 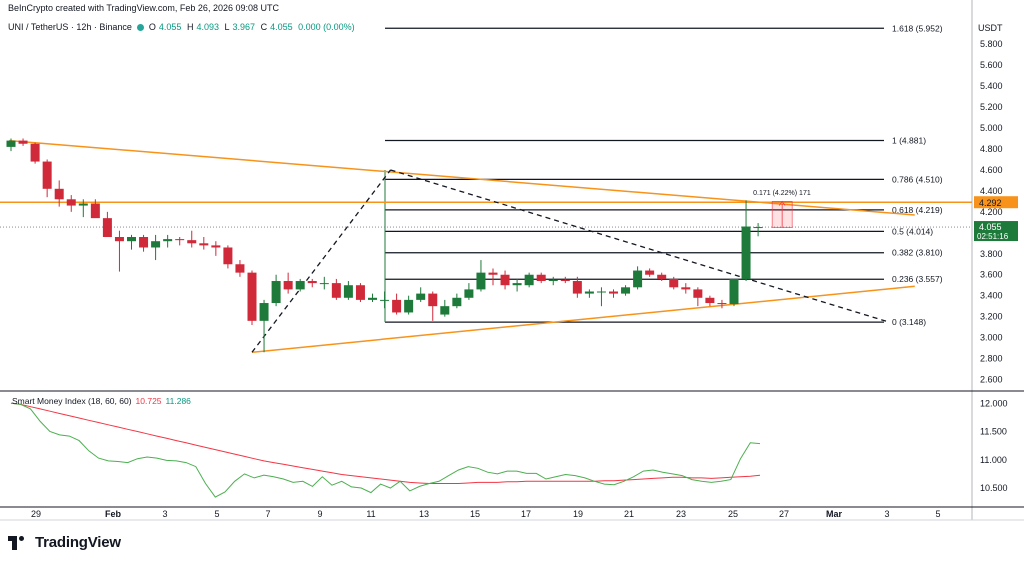 What do you see at coordinates (991, 317) in the screenshot?
I see `price-tick-label: 3.200` at bounding box center [991, 317].